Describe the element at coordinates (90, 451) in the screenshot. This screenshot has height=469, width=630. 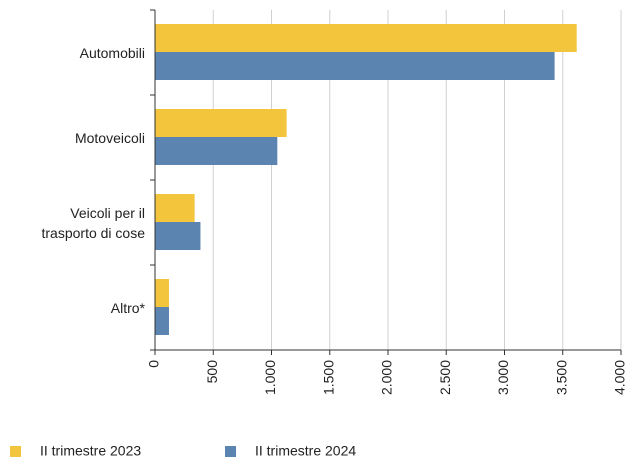
I see `legend-label: II trimestre 2023` at that location.